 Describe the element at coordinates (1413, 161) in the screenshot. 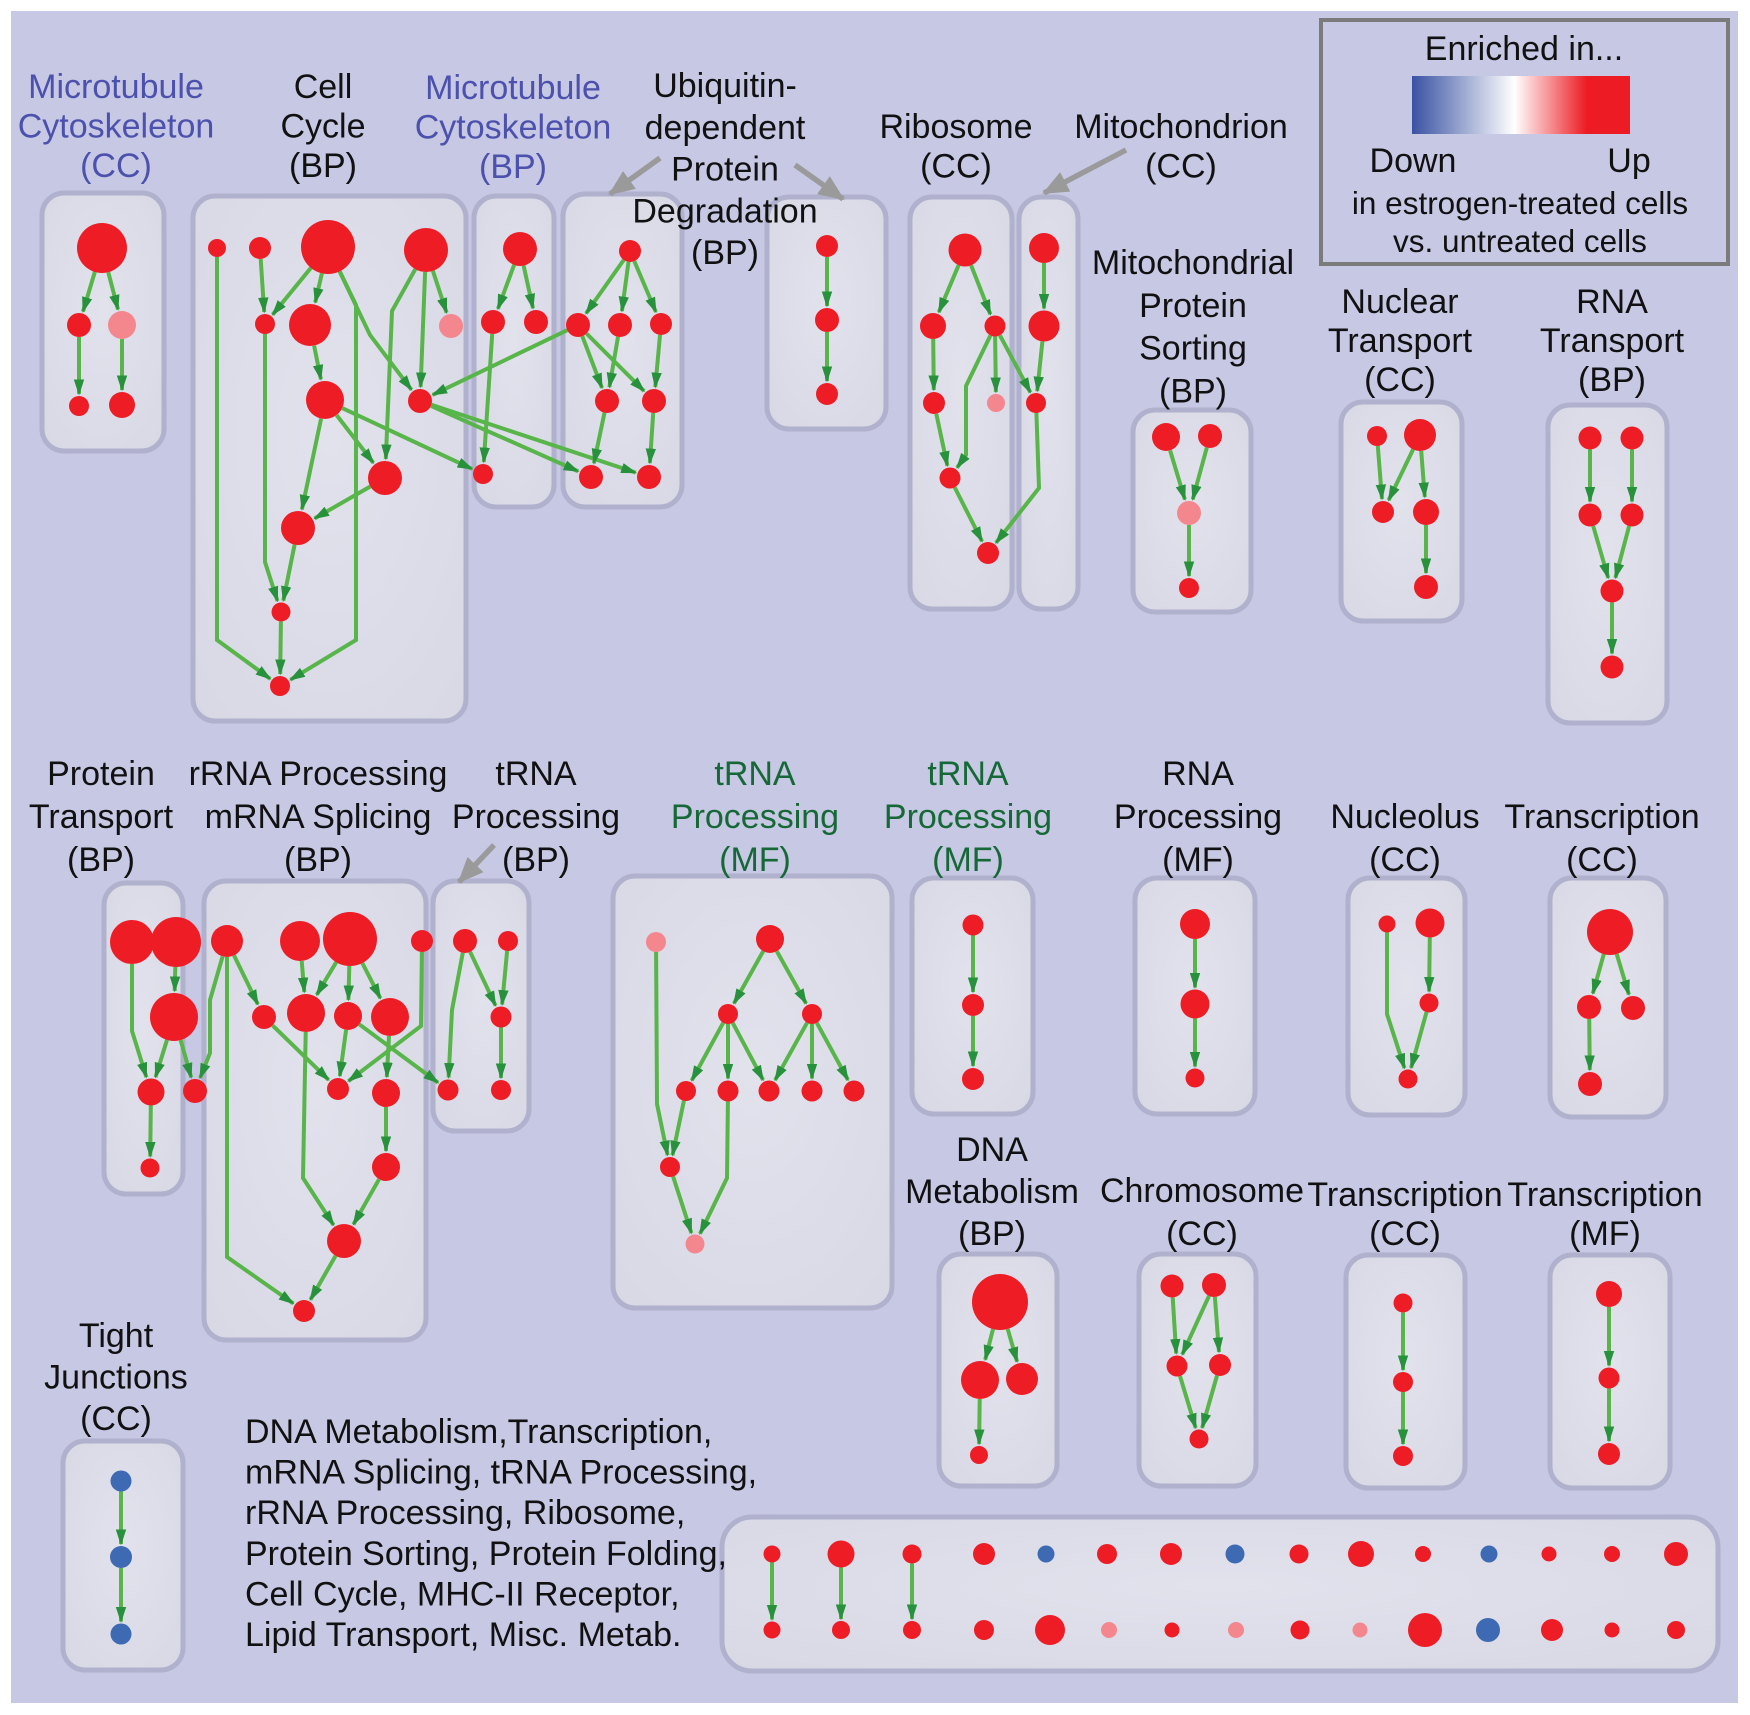

I see `svg-text: Down` at that location.